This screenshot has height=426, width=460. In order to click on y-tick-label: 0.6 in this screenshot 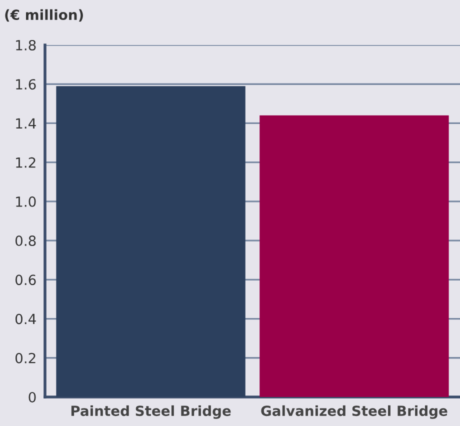, I will do `click(25, 280)`.